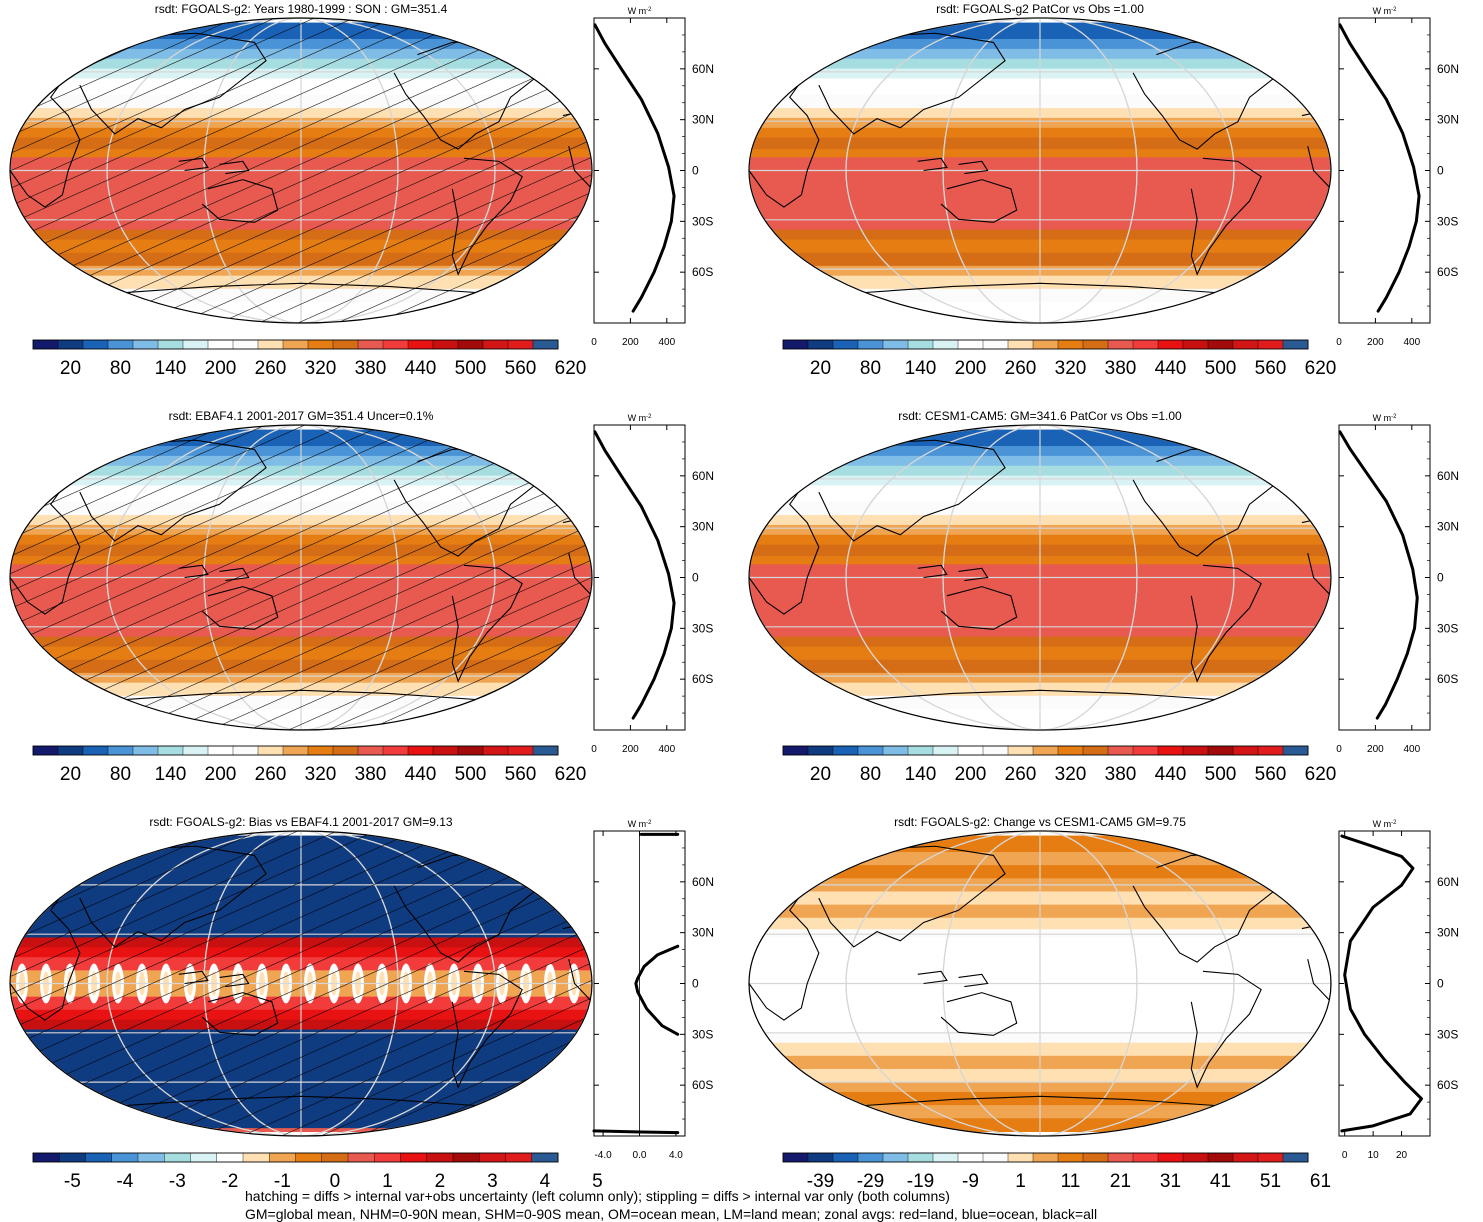 This screenshot has height=1222, width=1483. What do you see at coordinates (1059, 765) in the screenshot?
I see `colorbar-4: 20 80 140 200 260 320 380 440 500 560 620` at bounding box center [1059, 765].